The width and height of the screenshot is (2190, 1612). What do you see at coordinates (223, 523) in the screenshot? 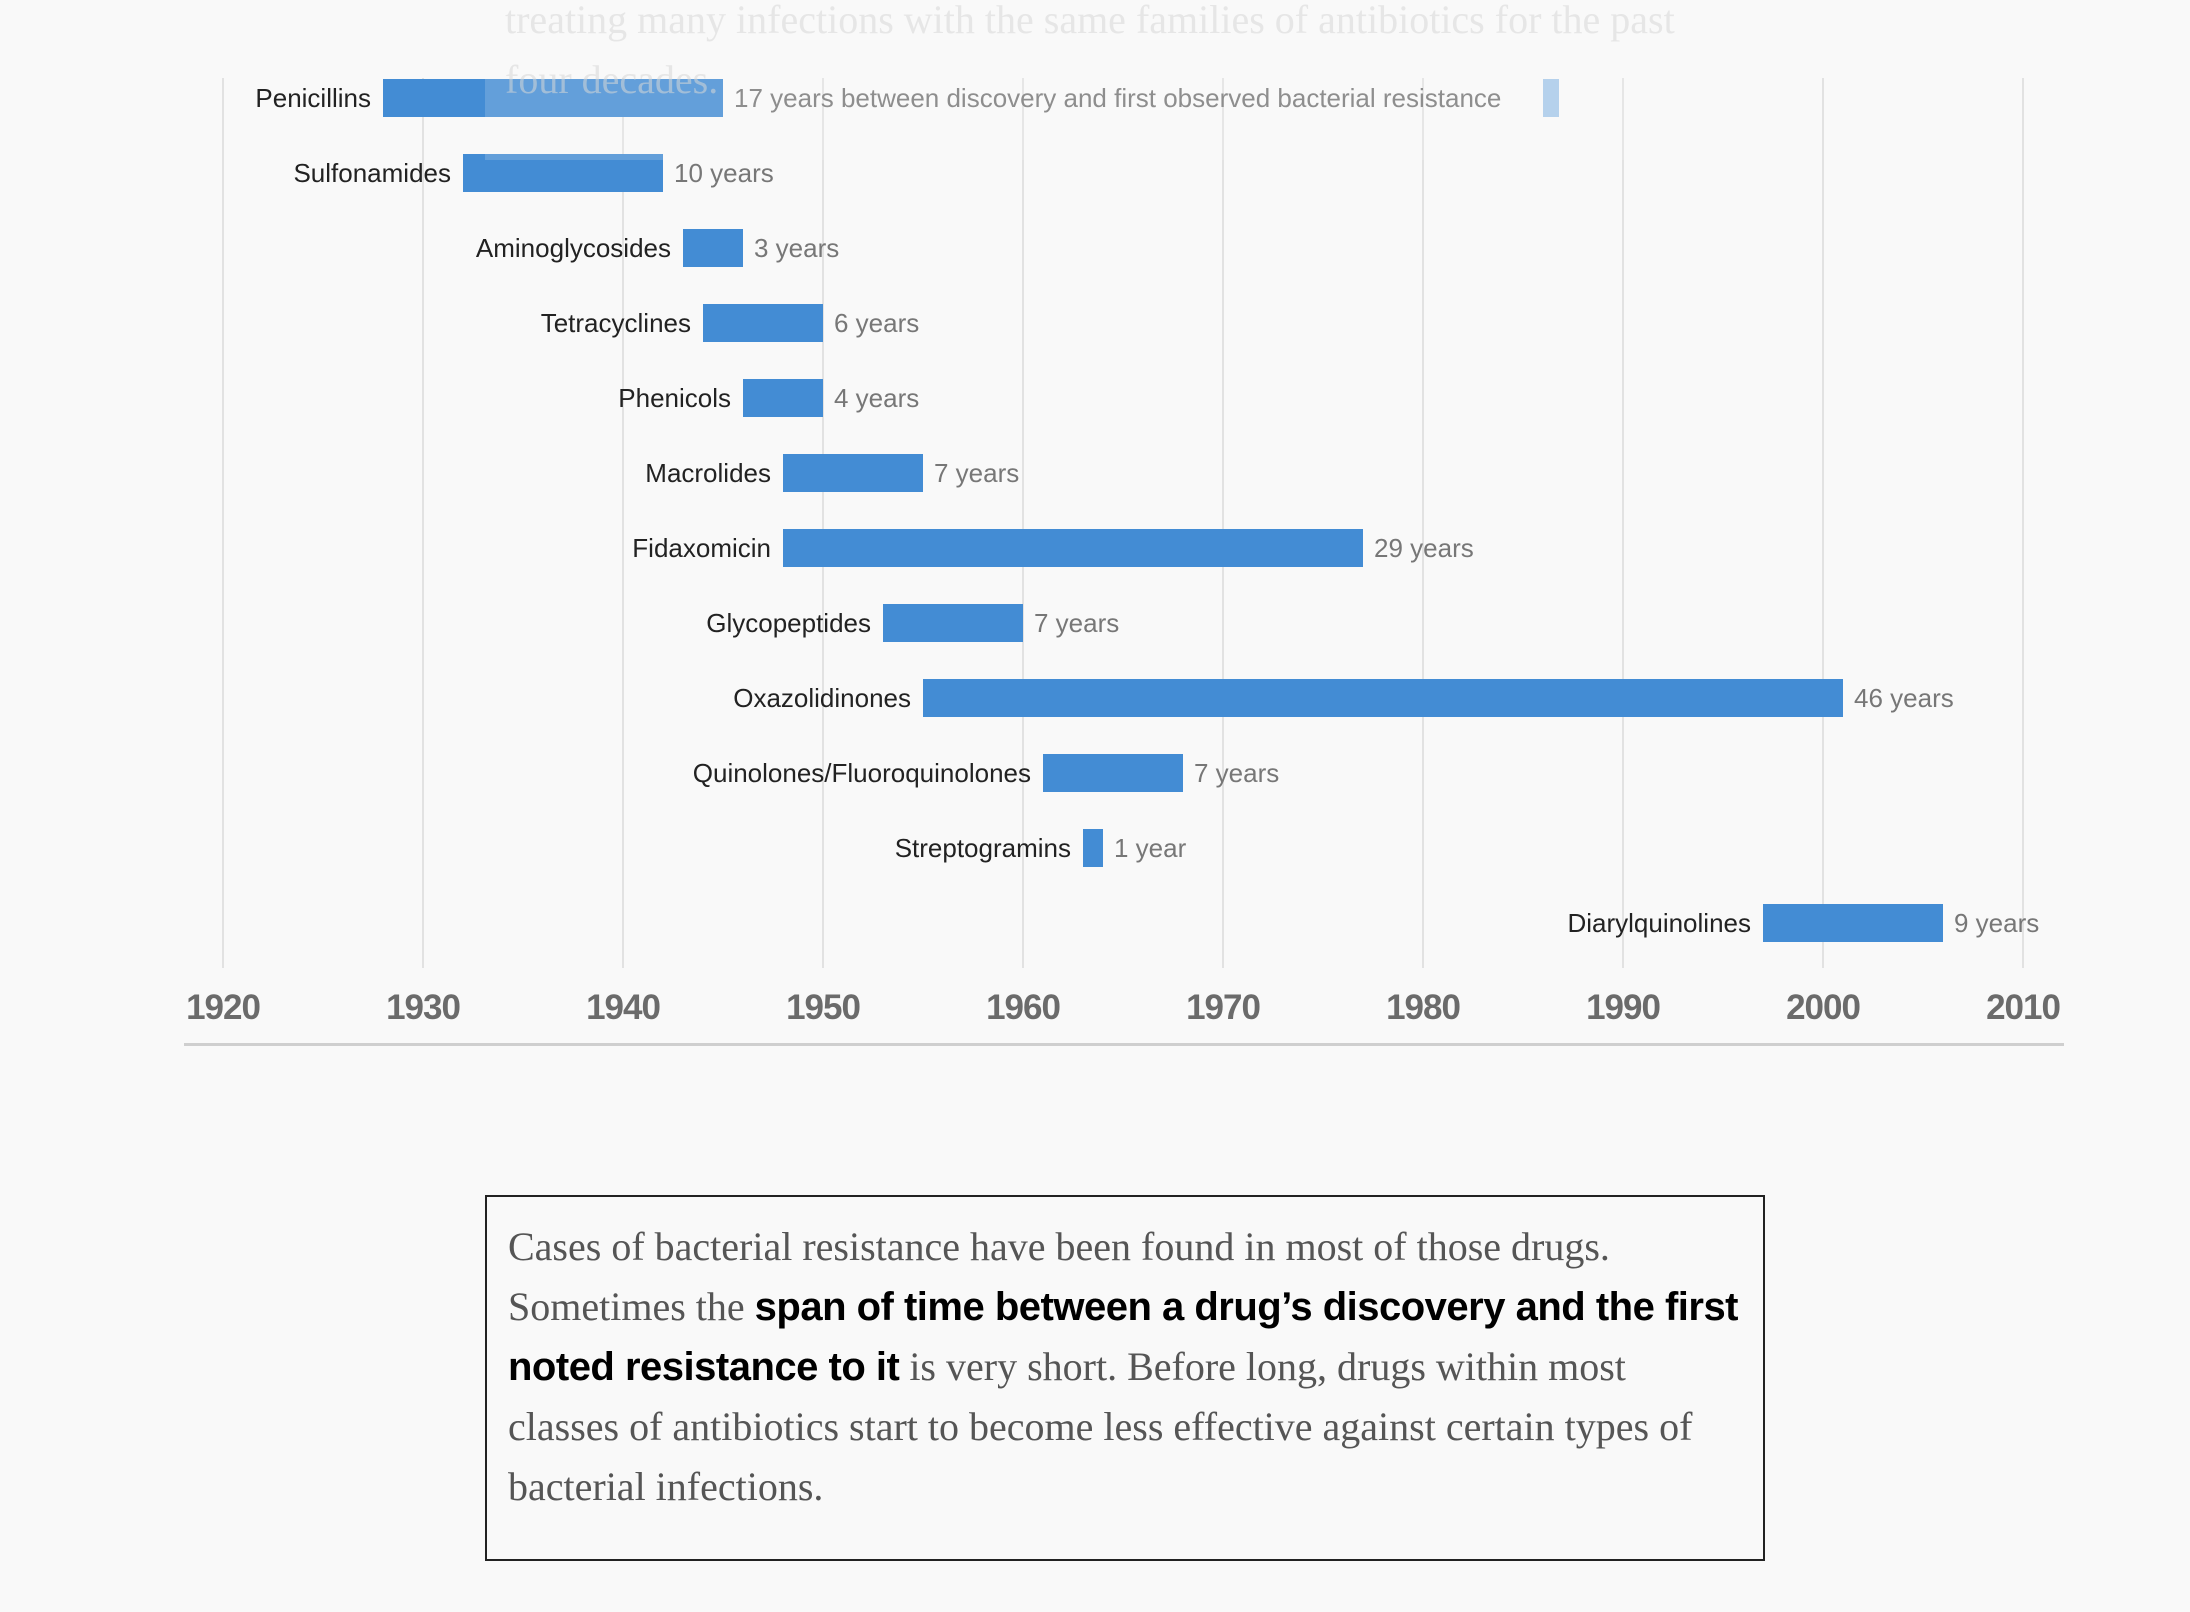
I see `gridline-1920` at bounding box center [223, 523].